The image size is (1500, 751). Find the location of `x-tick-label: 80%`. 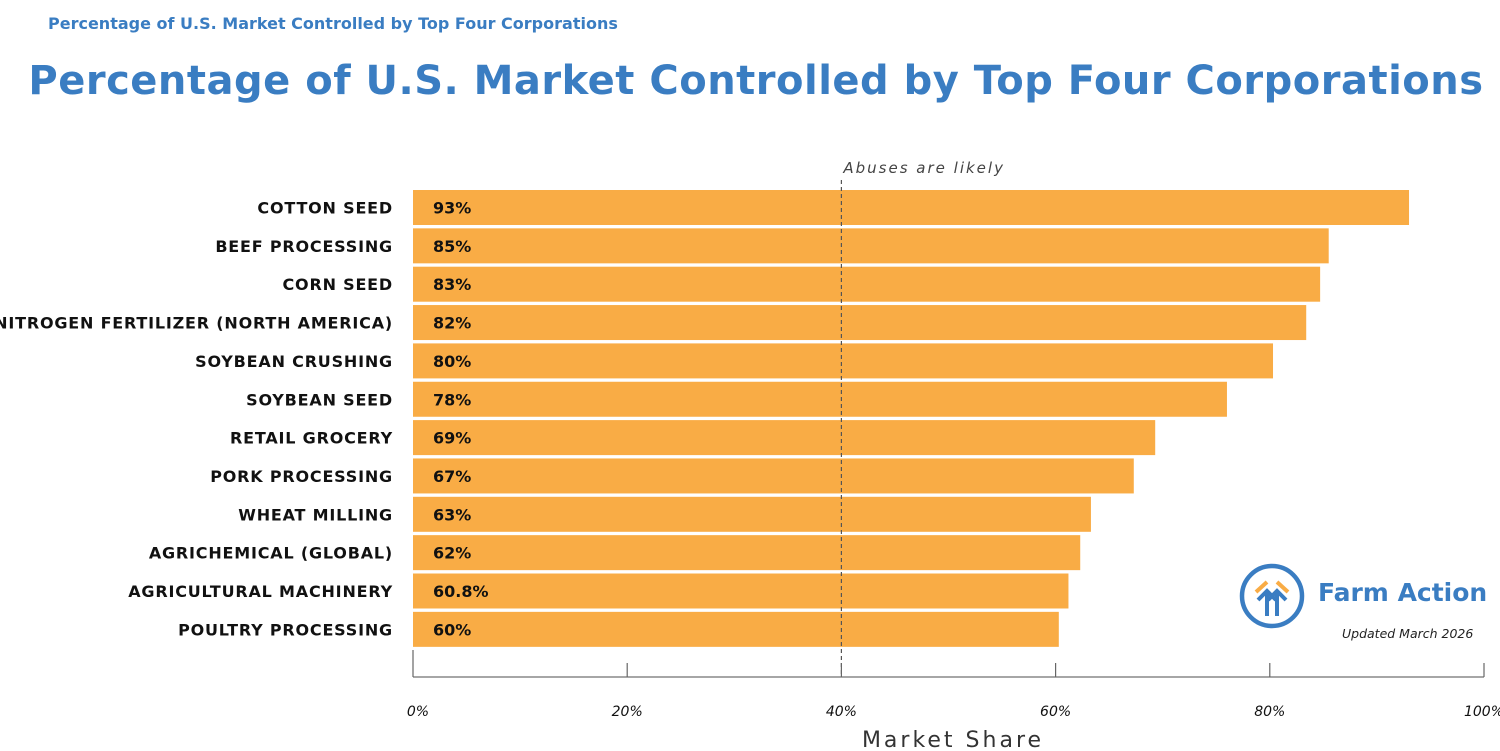

x-tick-label: 80% is located at coordinates (1269, 712).